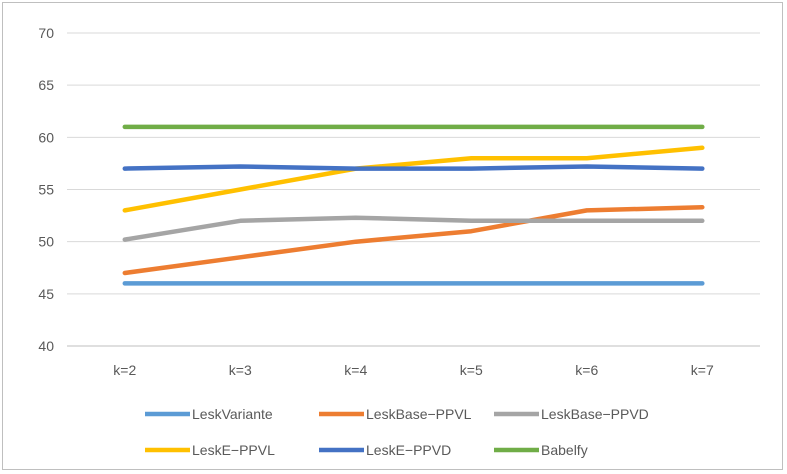 Image resolution: width=787 pixels, height=474 pixels. I want to click on legend-label: LeskE−PPVL, so click(233, 450).